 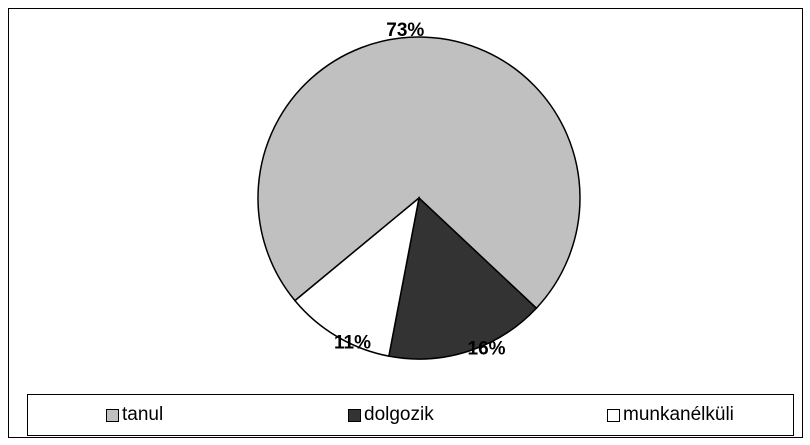 I want to click on legend: tanul dolgozik munkanélküli, so click(x=410, y=415).